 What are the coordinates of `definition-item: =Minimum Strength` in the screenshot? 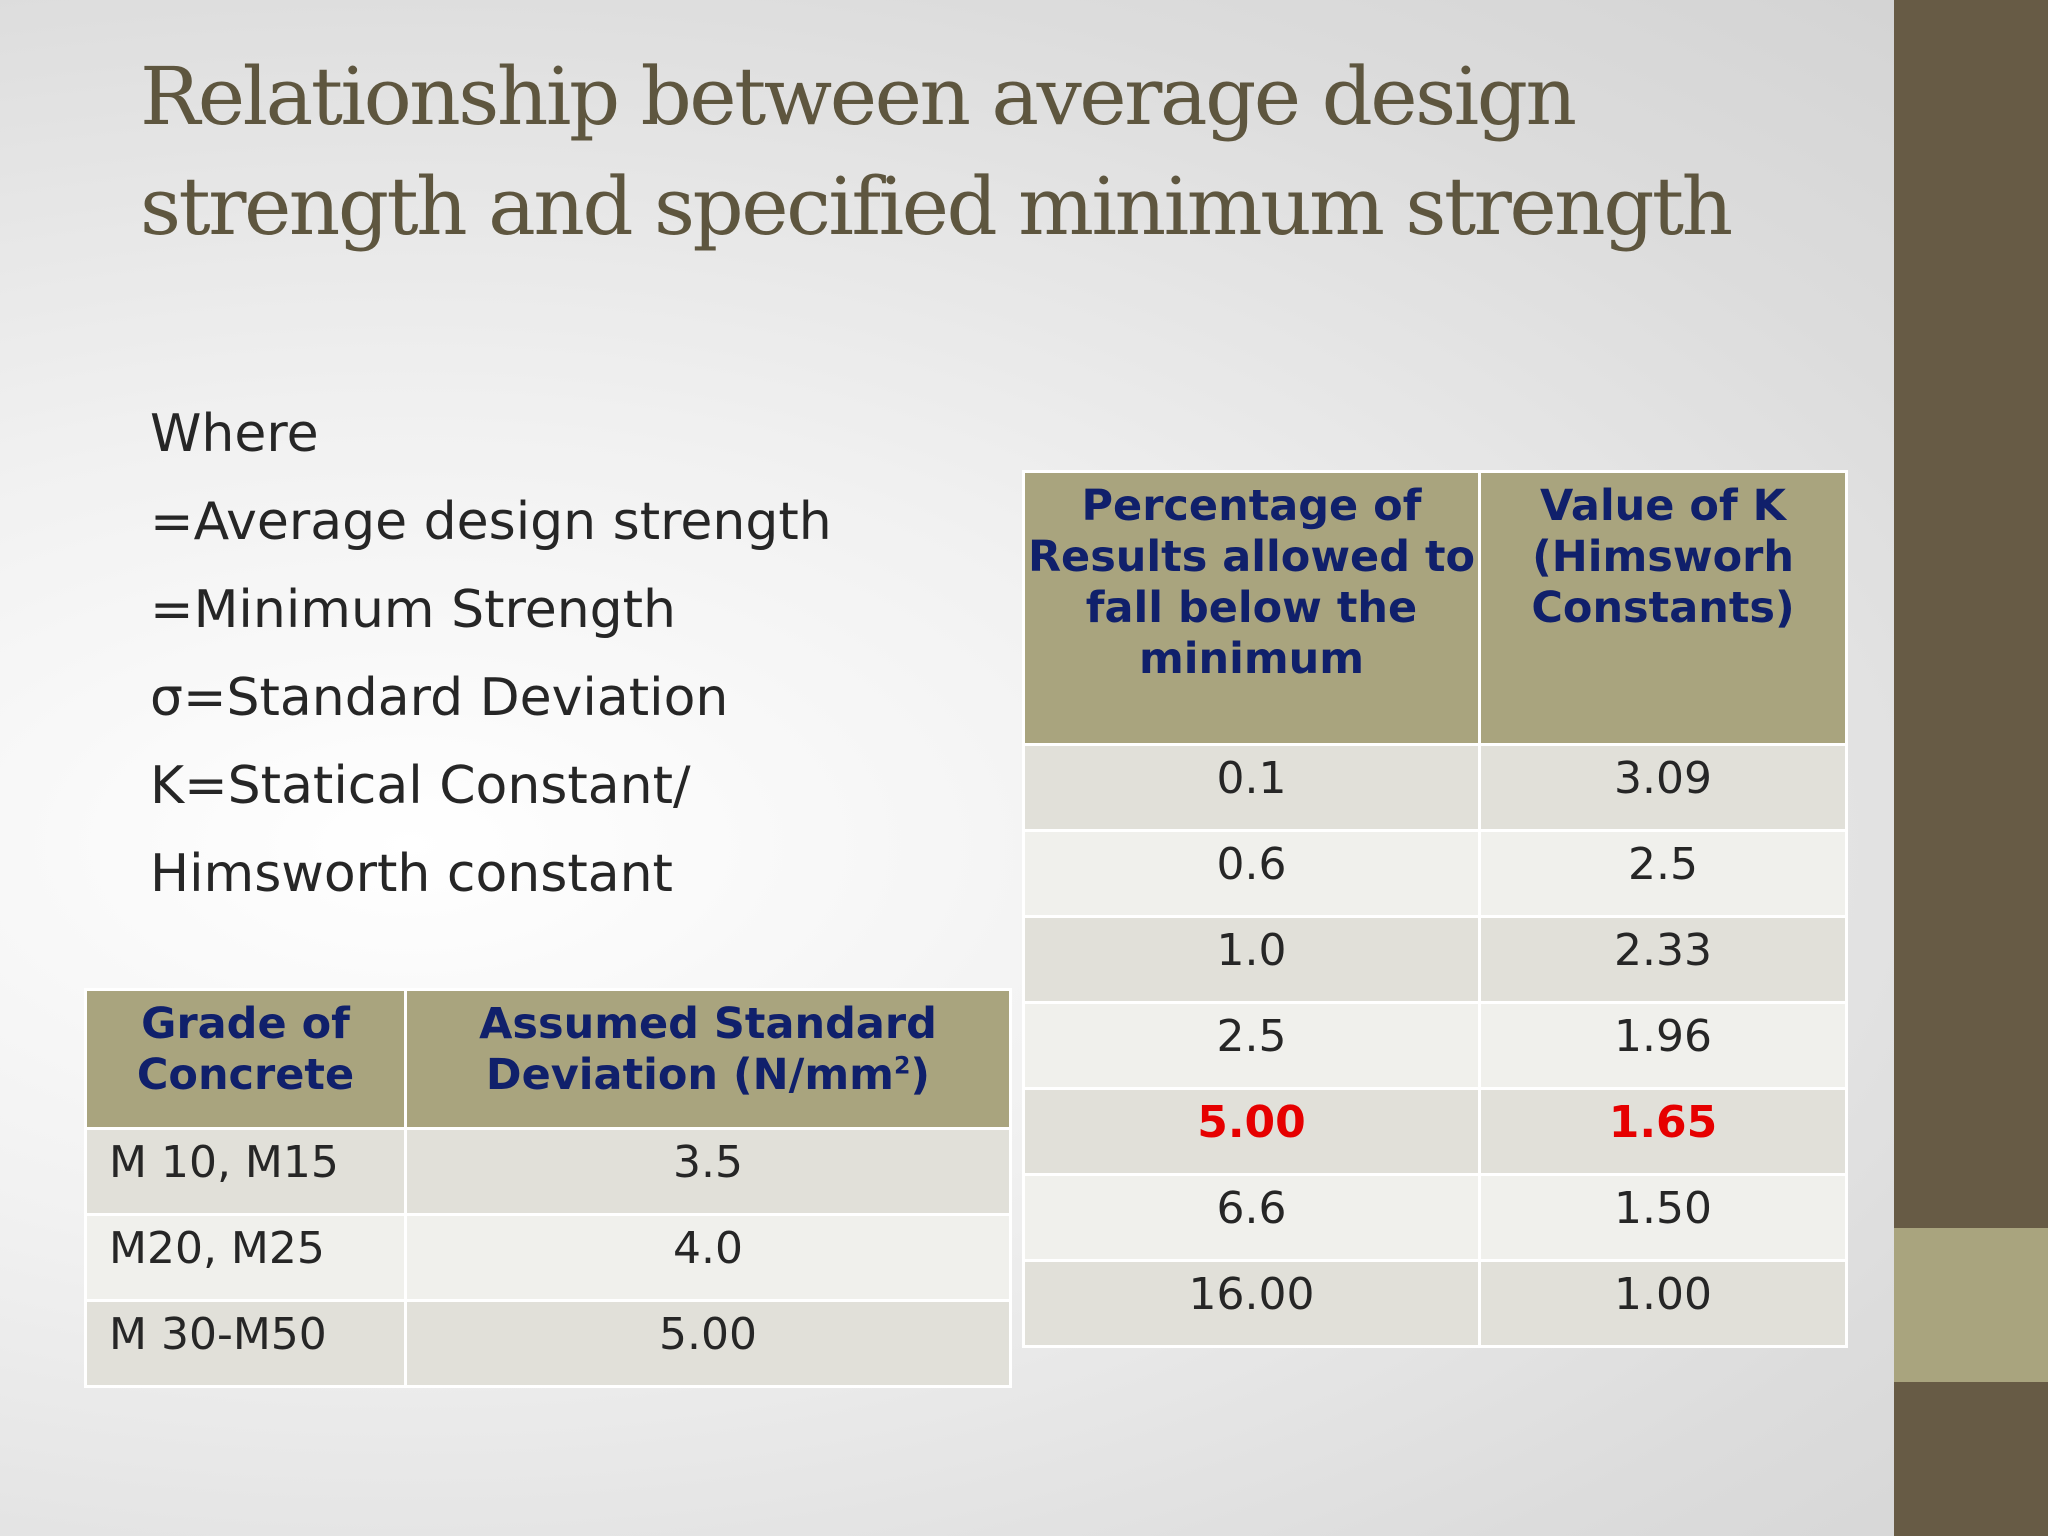 It's located at (413, 610).